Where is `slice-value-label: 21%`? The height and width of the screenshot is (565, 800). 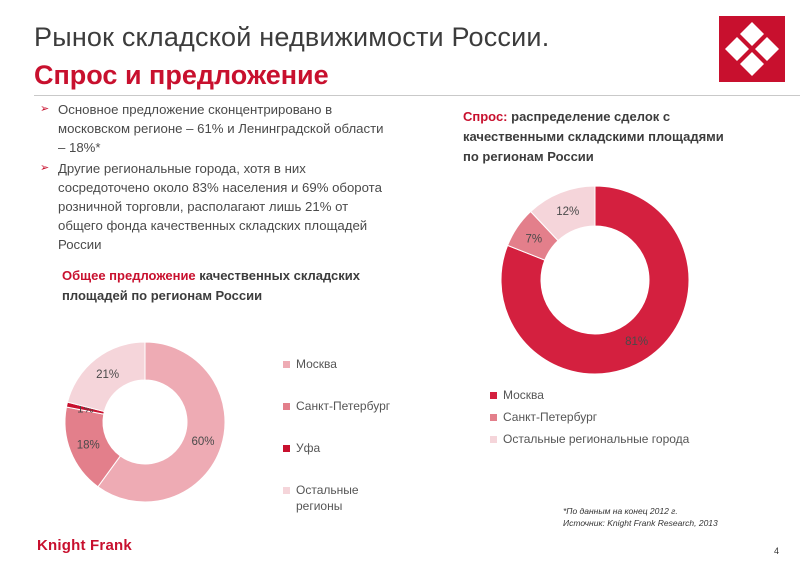 slice-value-label: 21% is located at coordinates (107, 375).